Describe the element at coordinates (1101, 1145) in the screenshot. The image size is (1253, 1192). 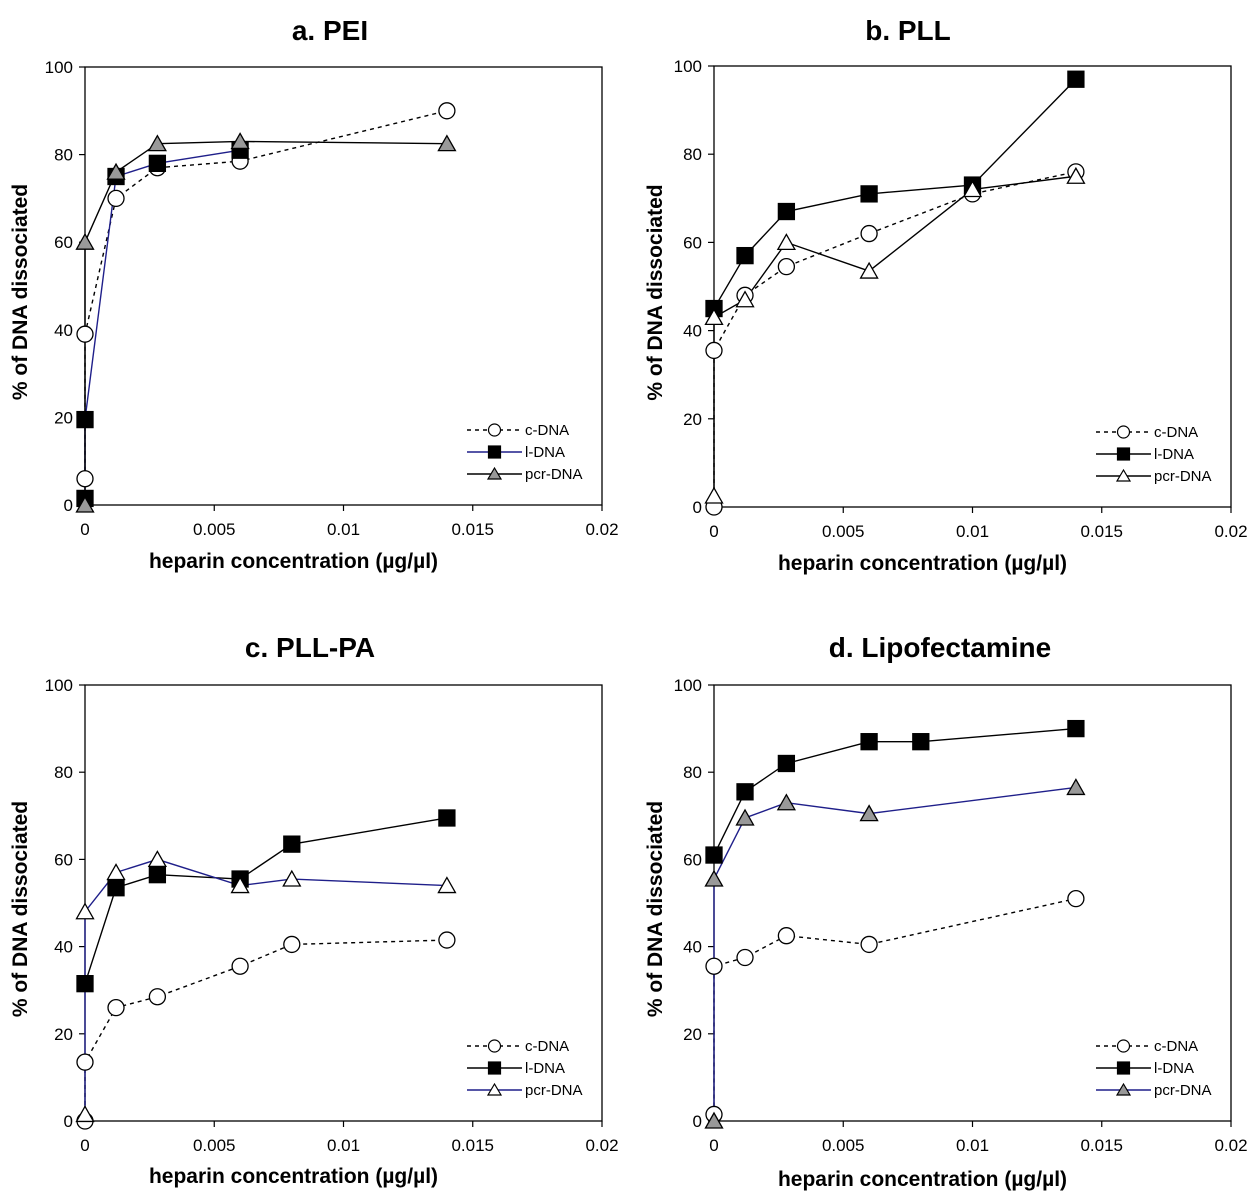
I see `x-tick-label: 0.015` at that location.